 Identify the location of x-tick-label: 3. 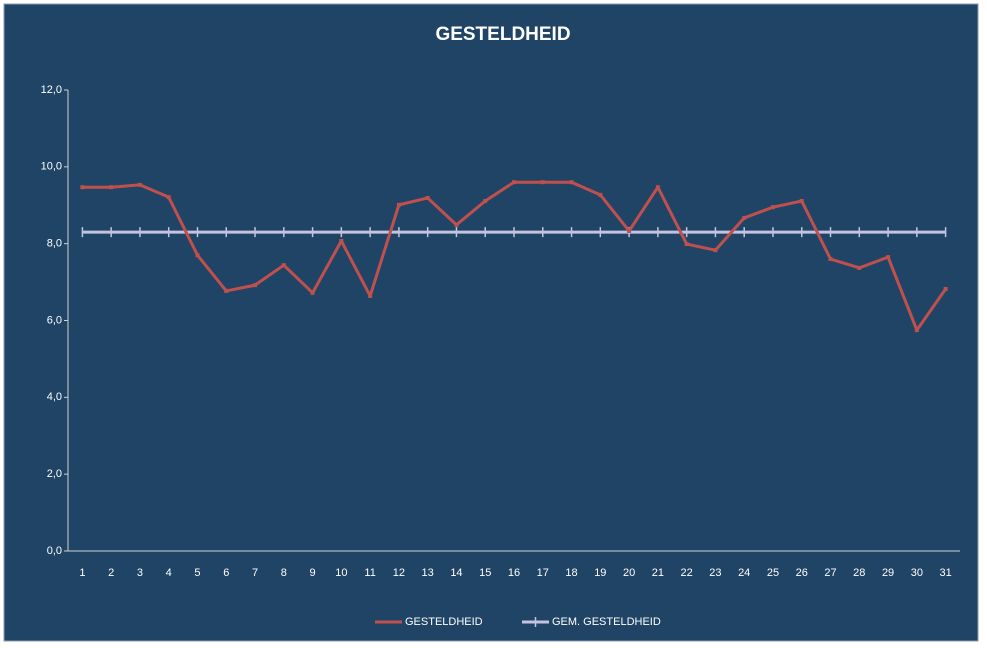
(140, 573).